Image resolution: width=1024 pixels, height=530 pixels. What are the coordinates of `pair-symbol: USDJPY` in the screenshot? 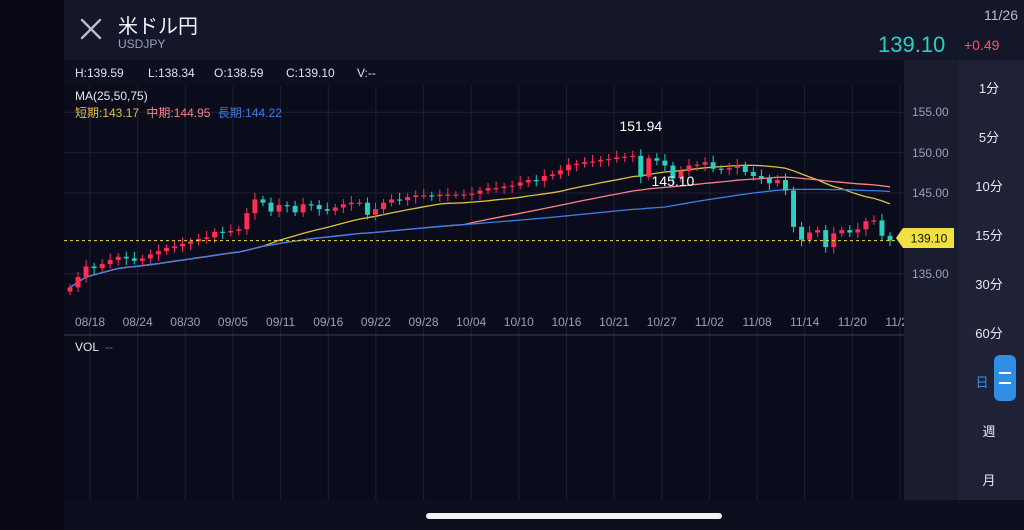 It's located at (142, 44).